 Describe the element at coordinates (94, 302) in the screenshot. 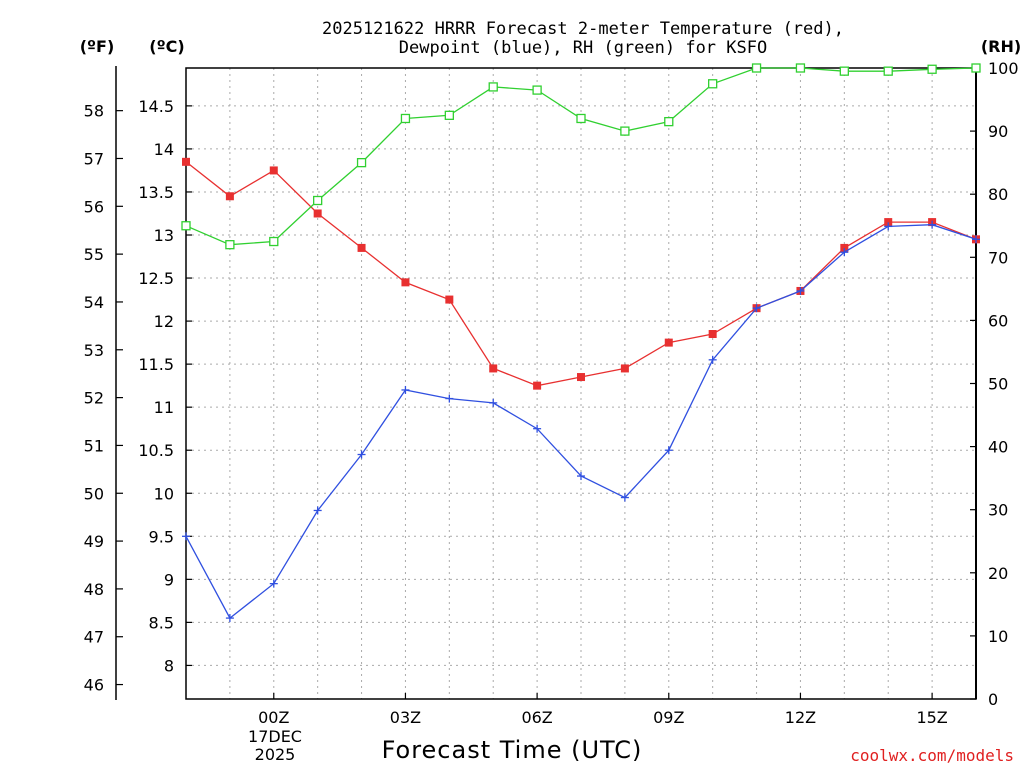

I see `fahrenheit-tick-label: 54` at that location.